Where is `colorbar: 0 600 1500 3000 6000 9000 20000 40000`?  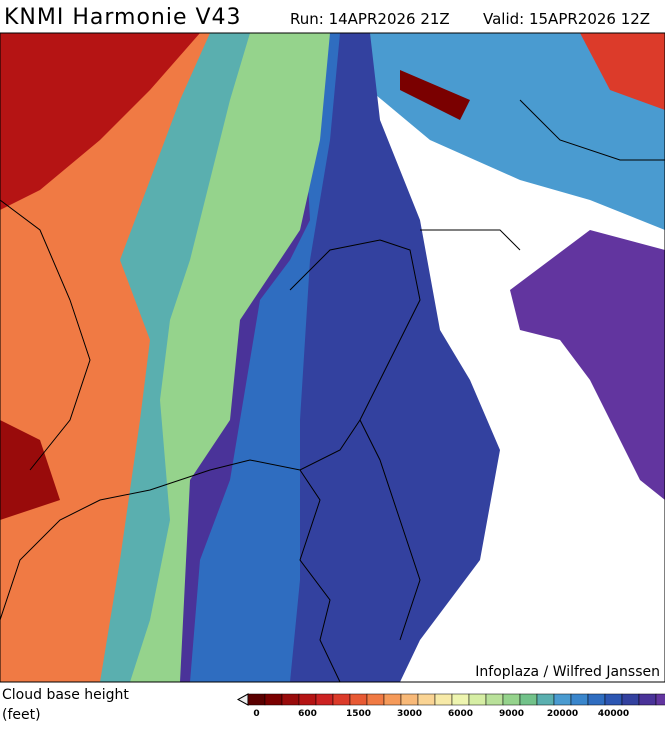 colorbar: 0 600 1500 3000 6000 9000 20000 40000 is located at coordinates (450, 706).